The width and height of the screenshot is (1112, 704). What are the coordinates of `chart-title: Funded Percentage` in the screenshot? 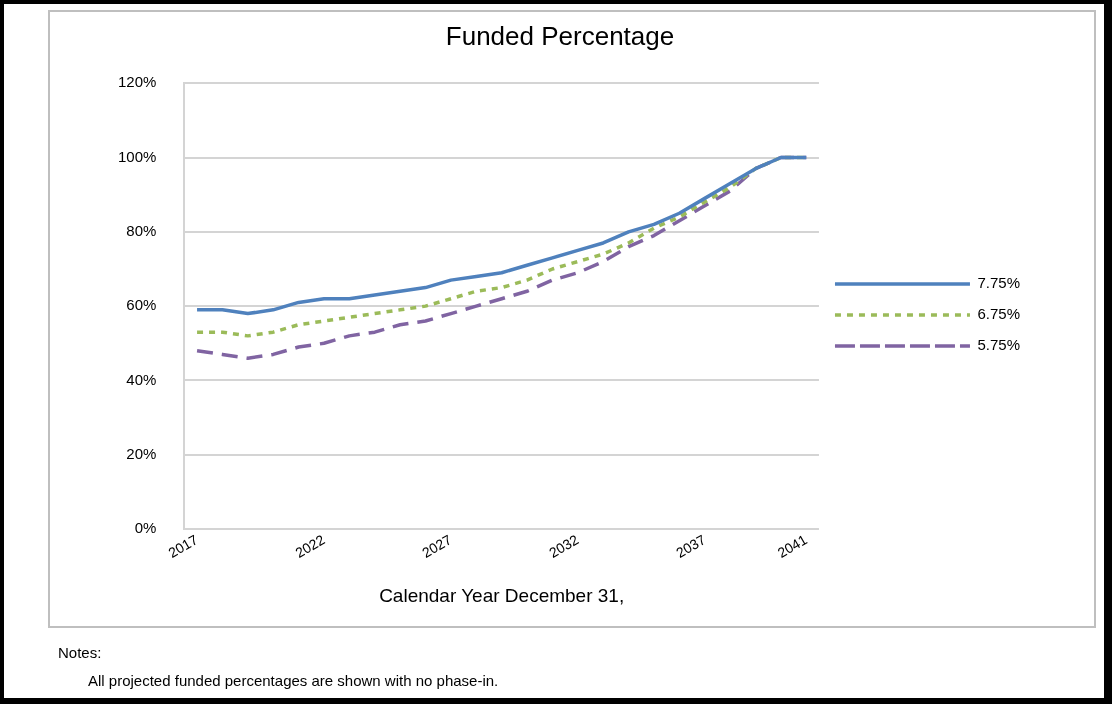 It's located at (560, 35).